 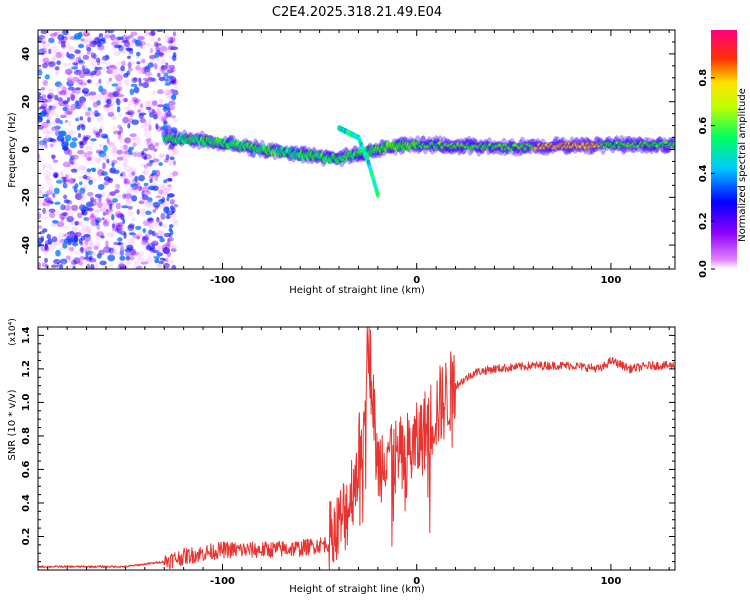 I want to click on y-tick-label: 20, so click(x=26, y=102).